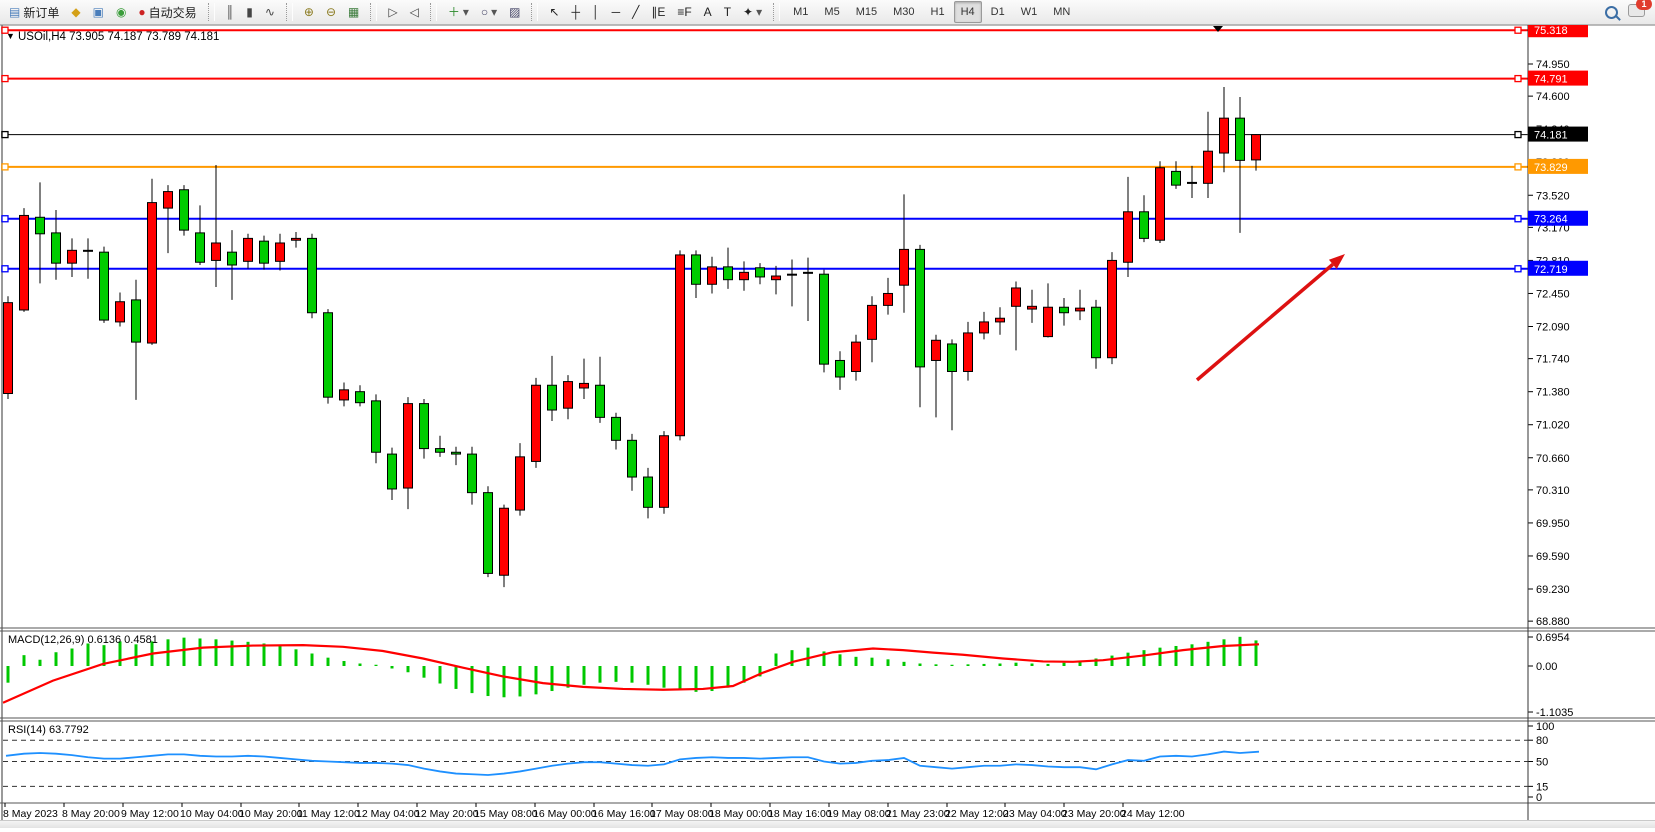 This screenshot has height=832, width=1655. What do you see at coordinates (832, 12) in the screenshot?
I see `timeframe-m5: M5` at bounding box center [832, 12].